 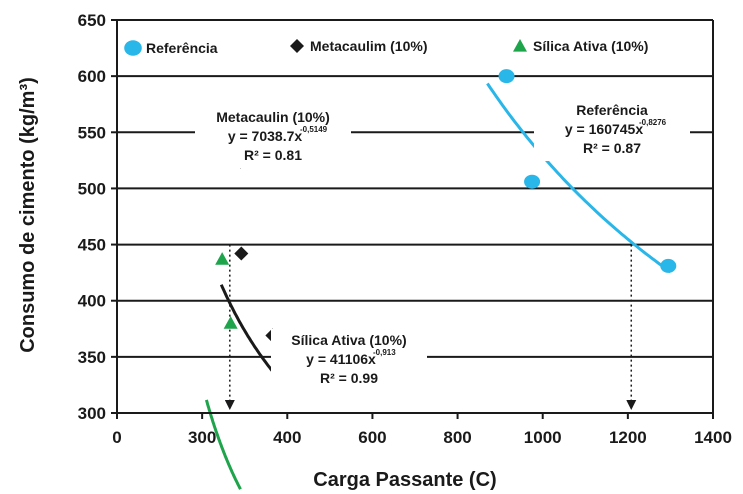 What do you see at coordinates (341, 359) in the screenshot?
I see `annotation-equation-2: y = 41106x` at bounding box center [341, 359].